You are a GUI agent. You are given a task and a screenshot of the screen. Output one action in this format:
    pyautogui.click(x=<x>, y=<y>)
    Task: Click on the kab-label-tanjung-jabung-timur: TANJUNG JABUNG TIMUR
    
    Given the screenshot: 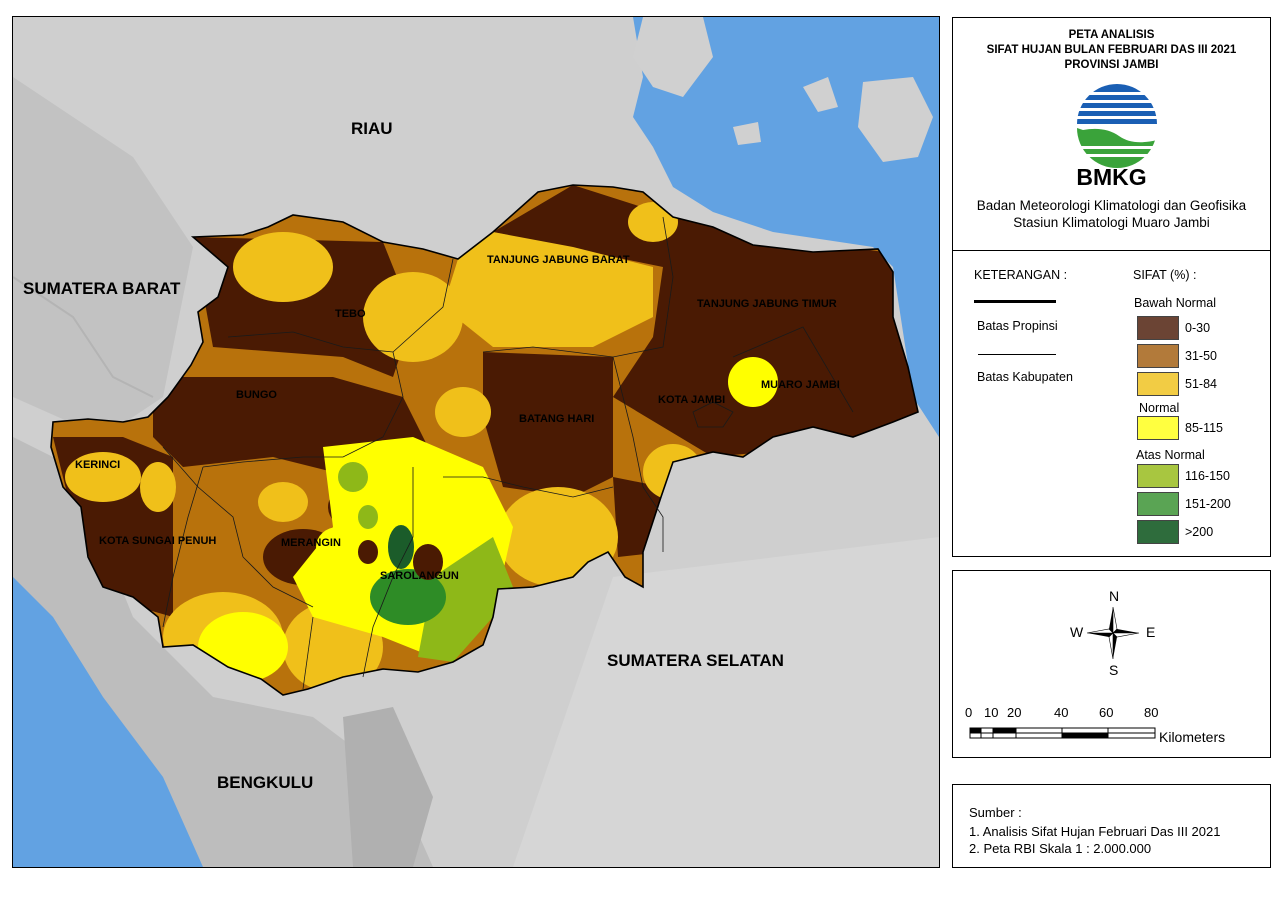 What is the action you would take?
    pyautogui.click(x=767, y=304)
    